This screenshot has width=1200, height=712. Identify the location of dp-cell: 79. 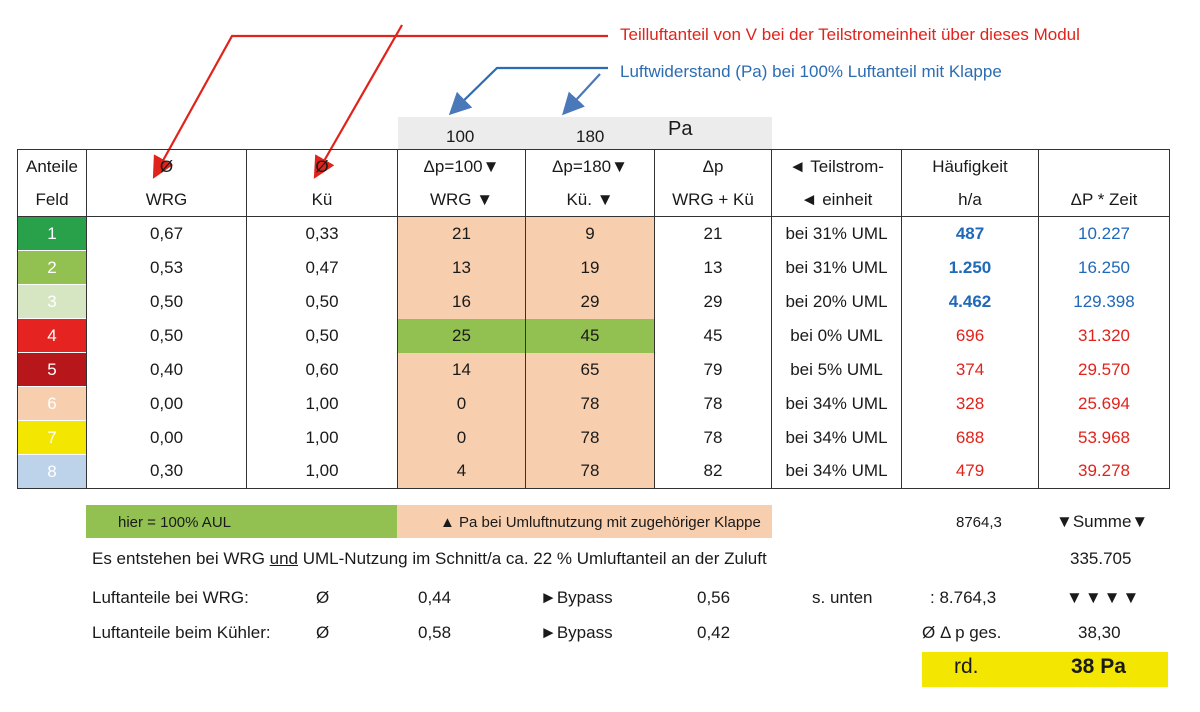
(713, 369).